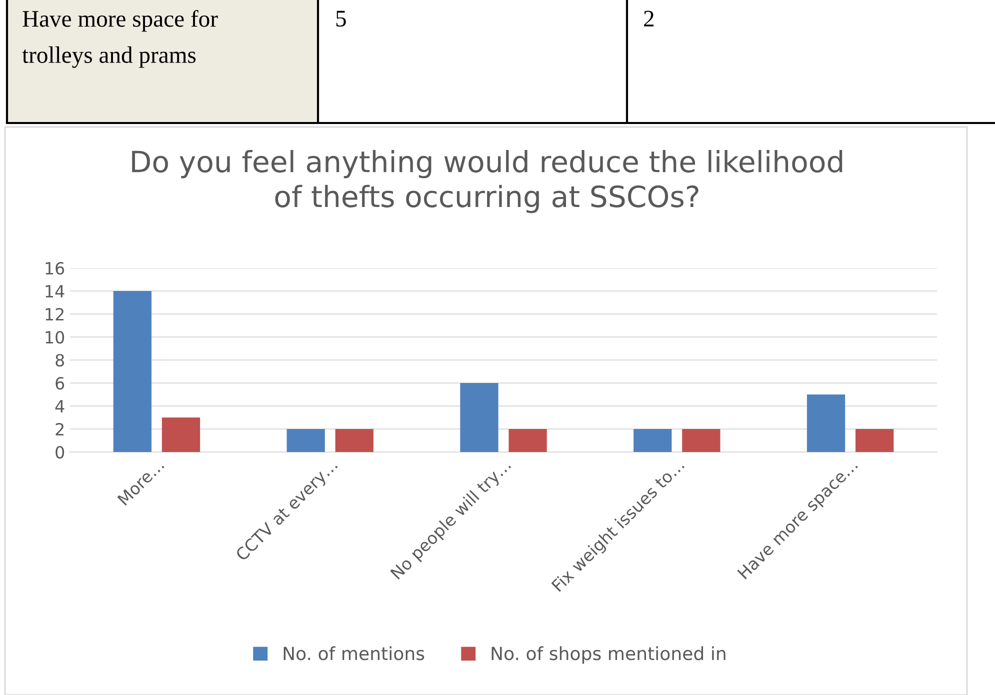 This screenshot has height=695, width=995. Describe the element at coordinates (60, 429) in the screenshot. I see `y-tick-label: 2` at that location.